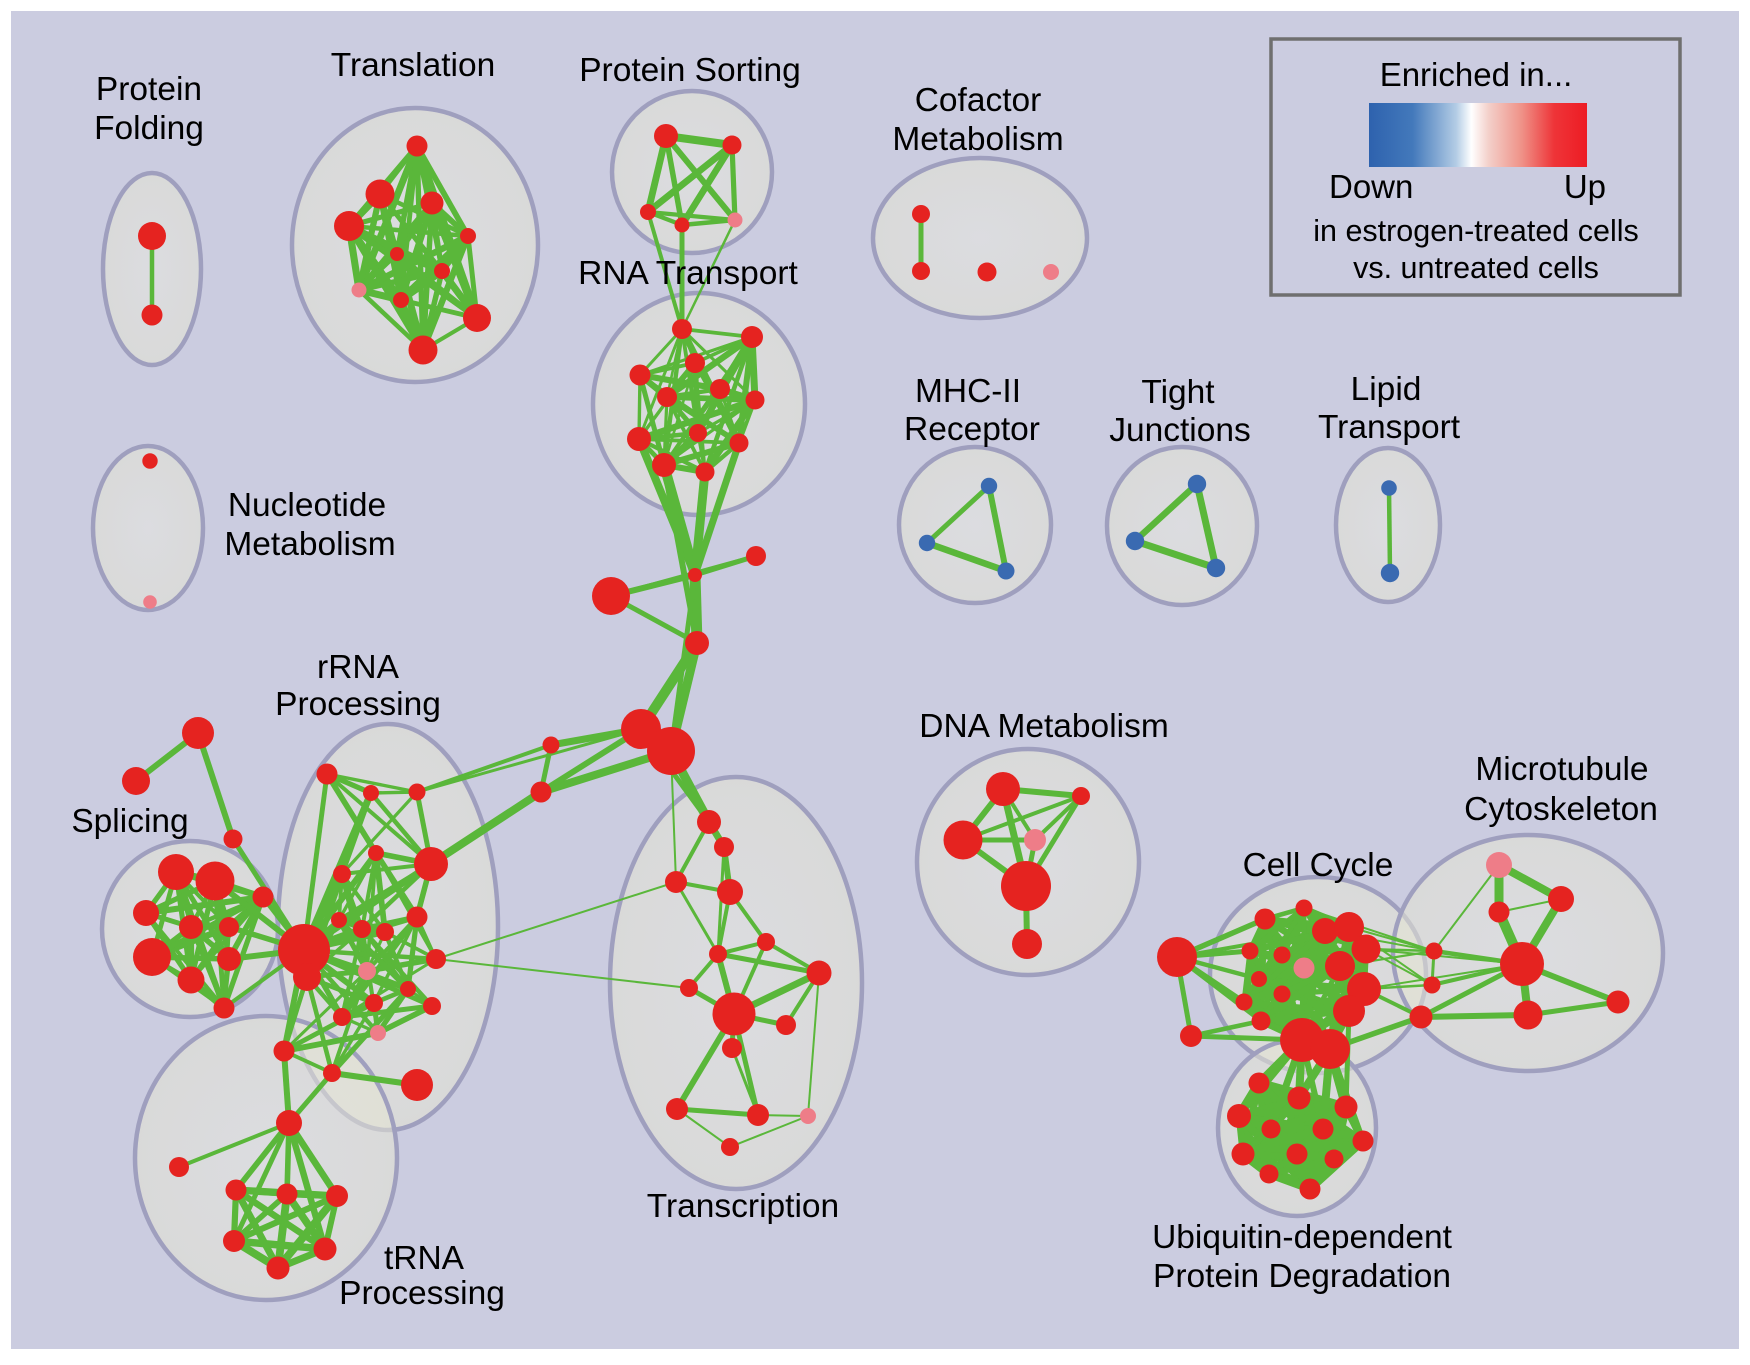 Image resolution: width=1750 pixels, height=1365 pixels. Describe the element at coordinates (1371, 186) in the screenshot. I see `svg-text: Down` at that location.